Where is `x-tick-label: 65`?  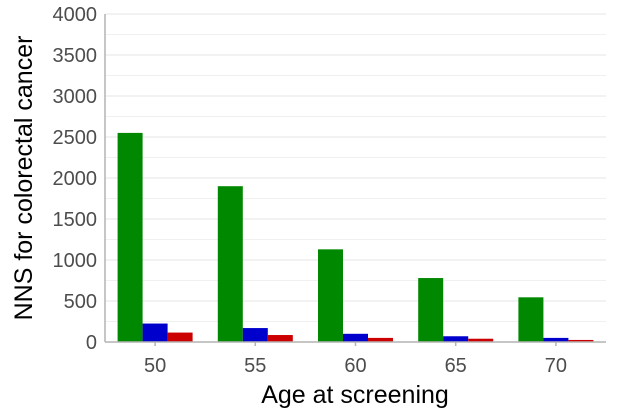 x-tick-label: 65 is located at coordinates (456, 366).